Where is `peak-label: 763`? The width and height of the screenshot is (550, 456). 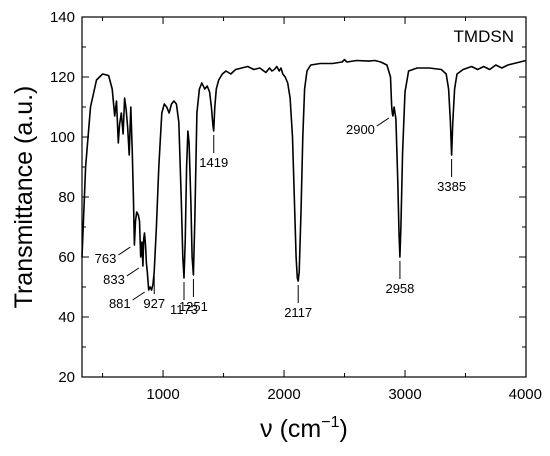
peak-label: 763 is located at coordinates (106, 258).